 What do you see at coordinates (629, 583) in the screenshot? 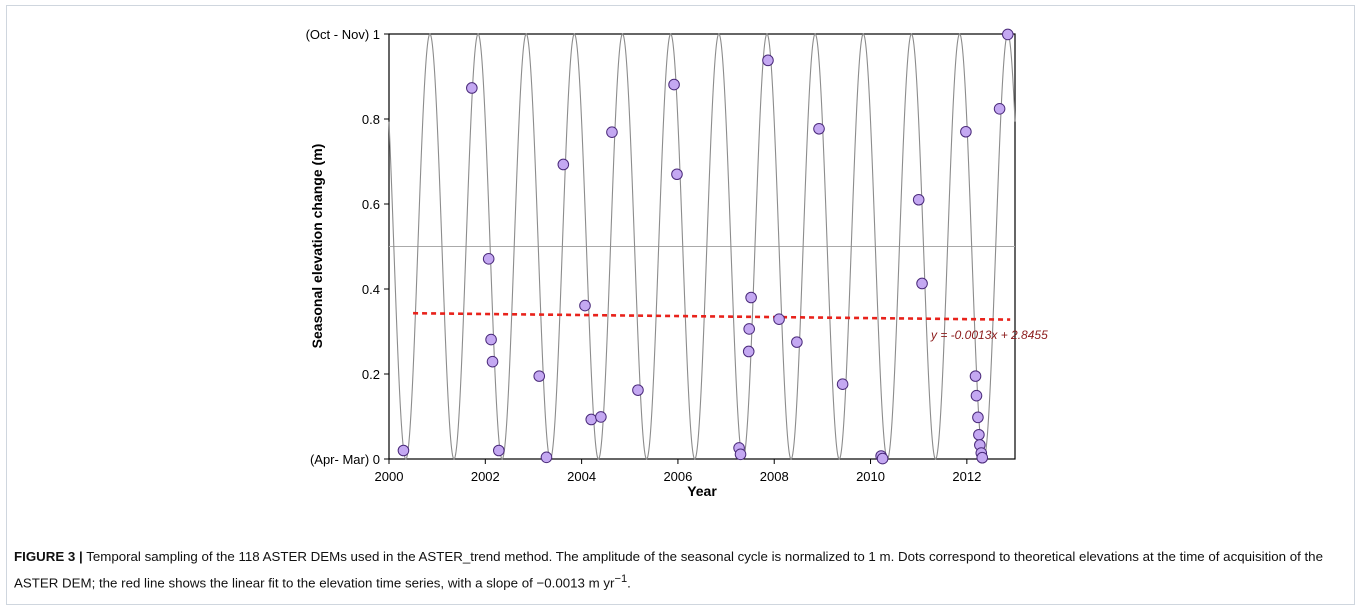
I see `caption-end: .` at bounding box center [629, 583].